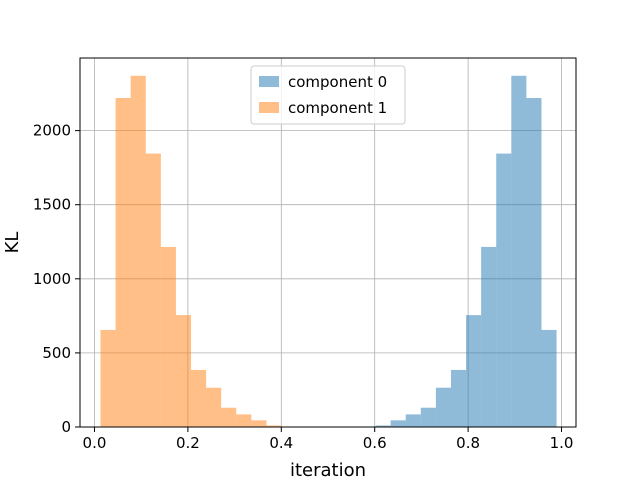  Describe the element at coordinates (95, 443) in the screenshot. I see `x-tick-label: 0.0` at that location.